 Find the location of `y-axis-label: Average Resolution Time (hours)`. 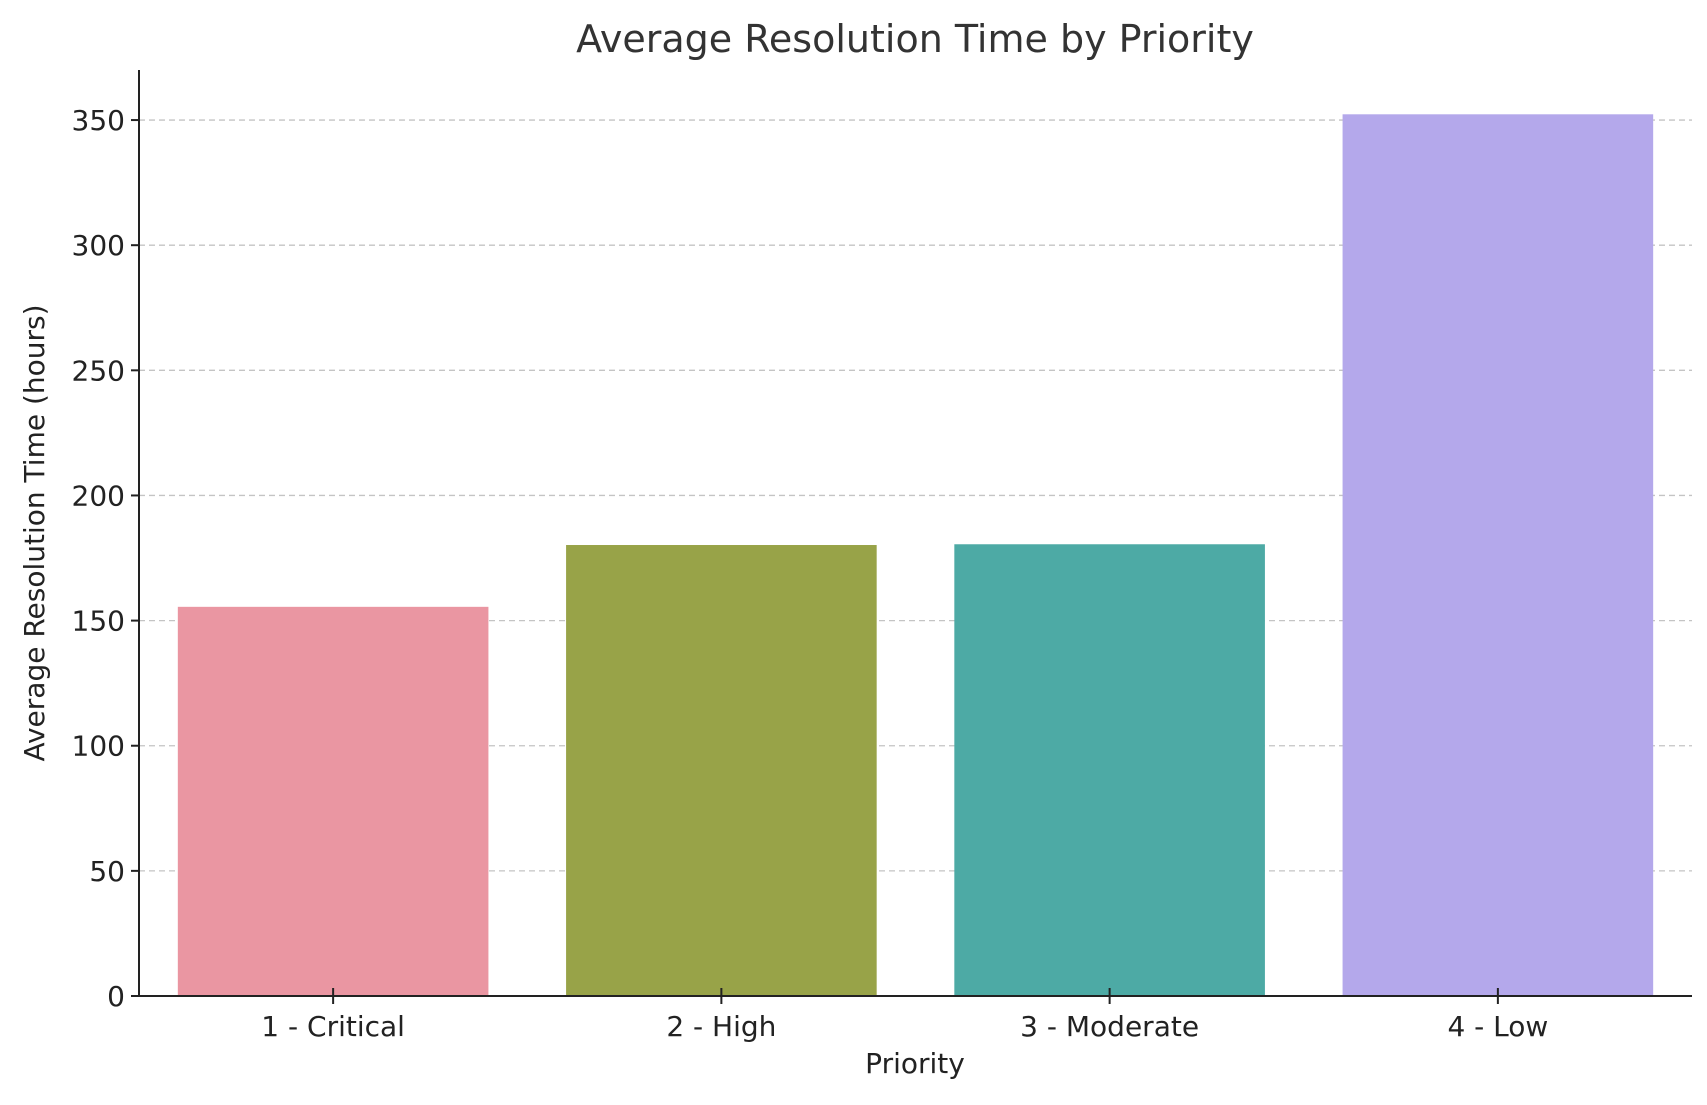

y-axis-label: Average Resolution Time (hours) is located at coordinates (34, 532).